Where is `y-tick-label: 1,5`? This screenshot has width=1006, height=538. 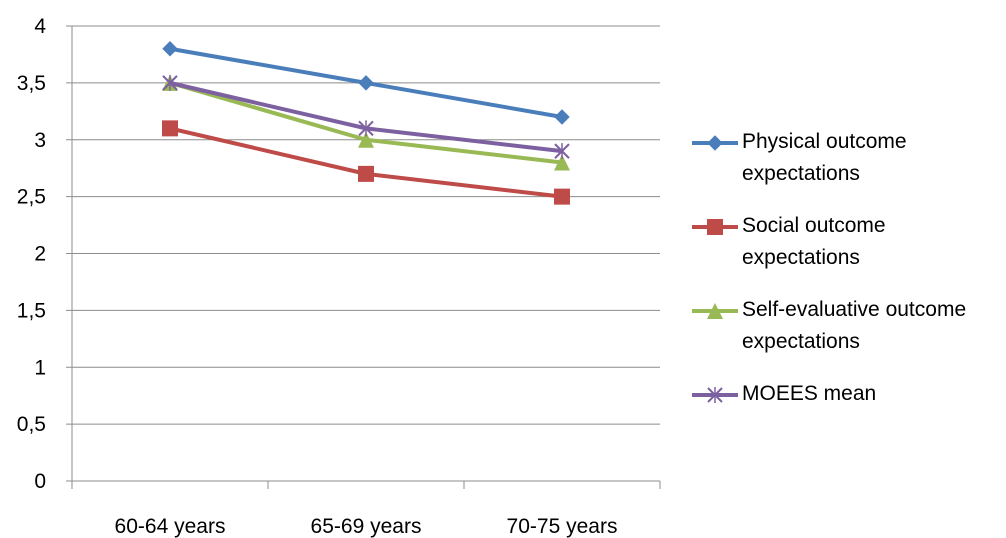 y-tick-label: 1,5 is located at coordinates (31, 310).